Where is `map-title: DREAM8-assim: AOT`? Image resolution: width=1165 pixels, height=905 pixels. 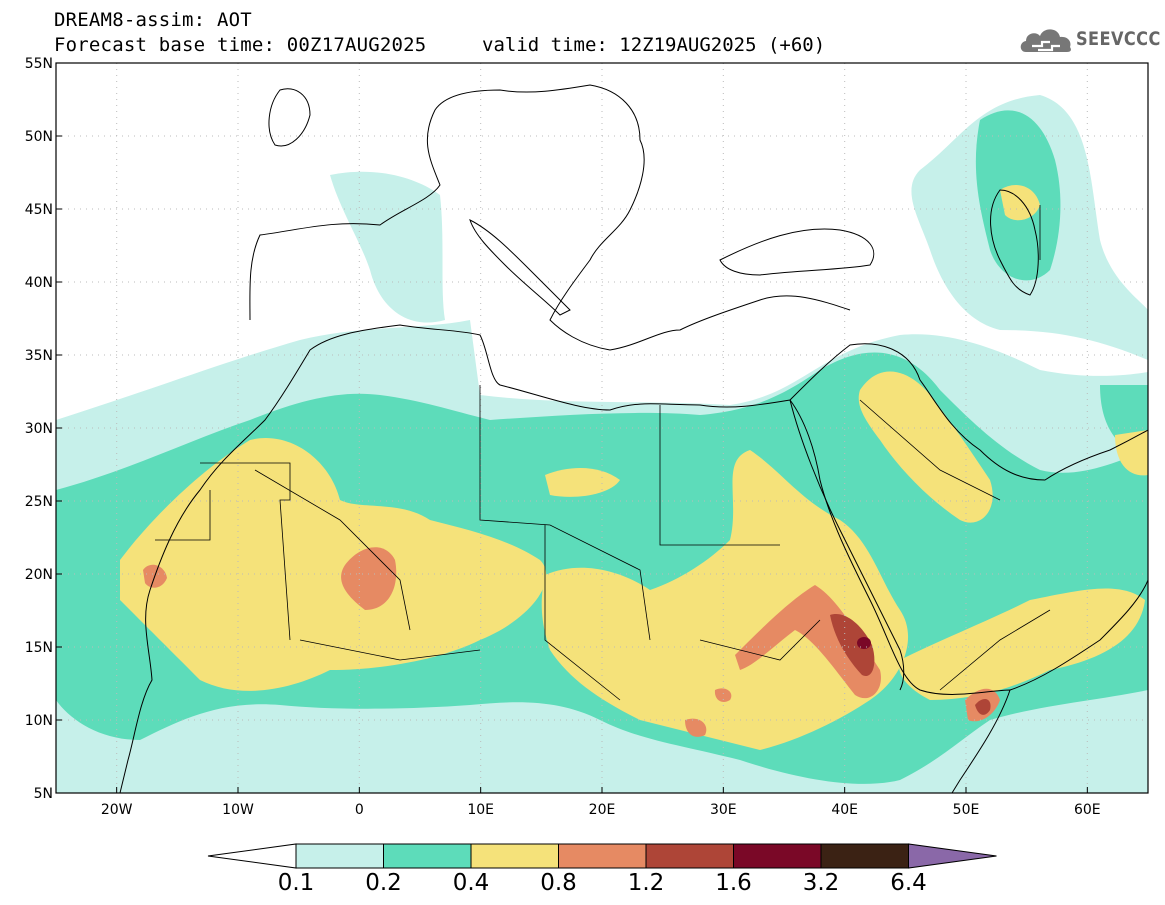 map-title: DREAM8-assim: AOT is located at coordinates (153, 20).